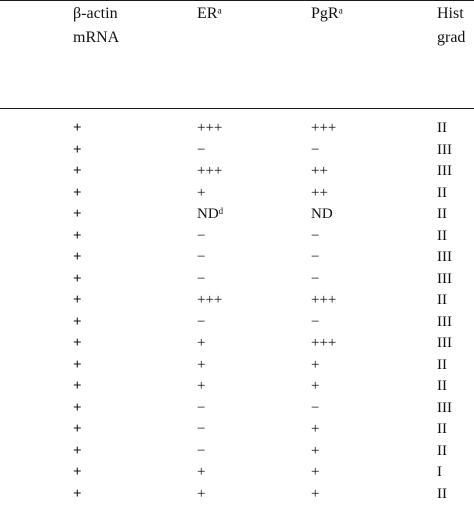 The width and height of the screenshot is (474, 505). I want to click on header-grade-line1: Hist, so click(450, 13).